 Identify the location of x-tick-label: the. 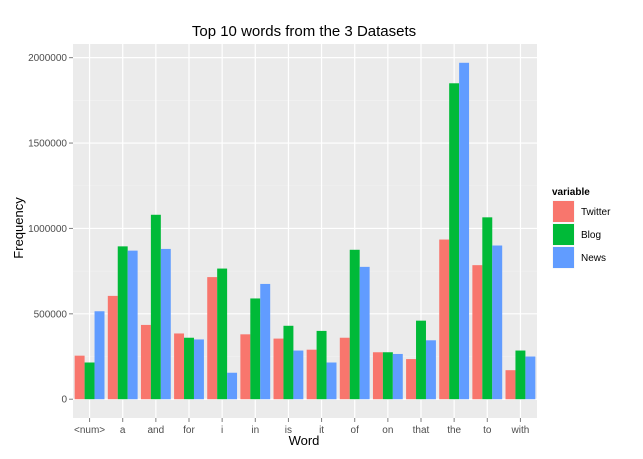
(454, 430).